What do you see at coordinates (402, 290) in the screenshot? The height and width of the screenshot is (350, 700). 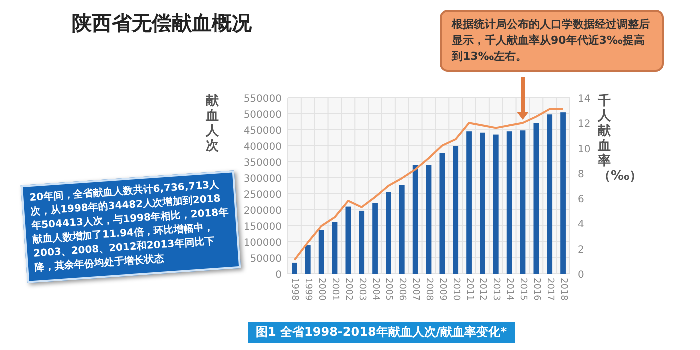 I see `x-tick-label: 2006` at bounding box center [402, 290].